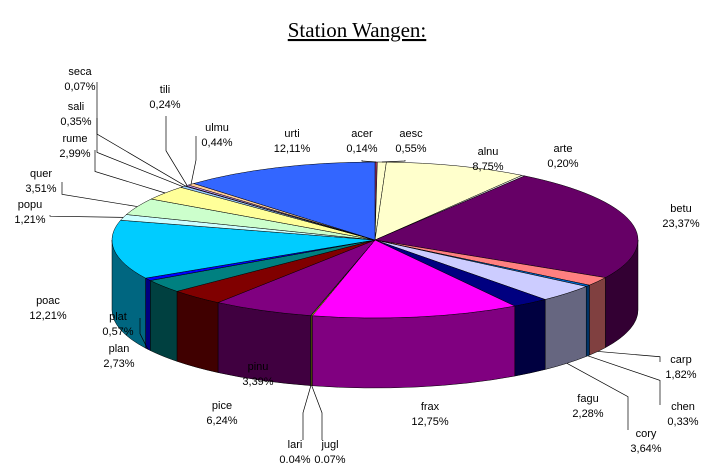 This screenshot has width=714, height=465. Describe the element at coordinates (118, 364) in the screenshot. I see `slice-value-label: 2,73%` at that location.